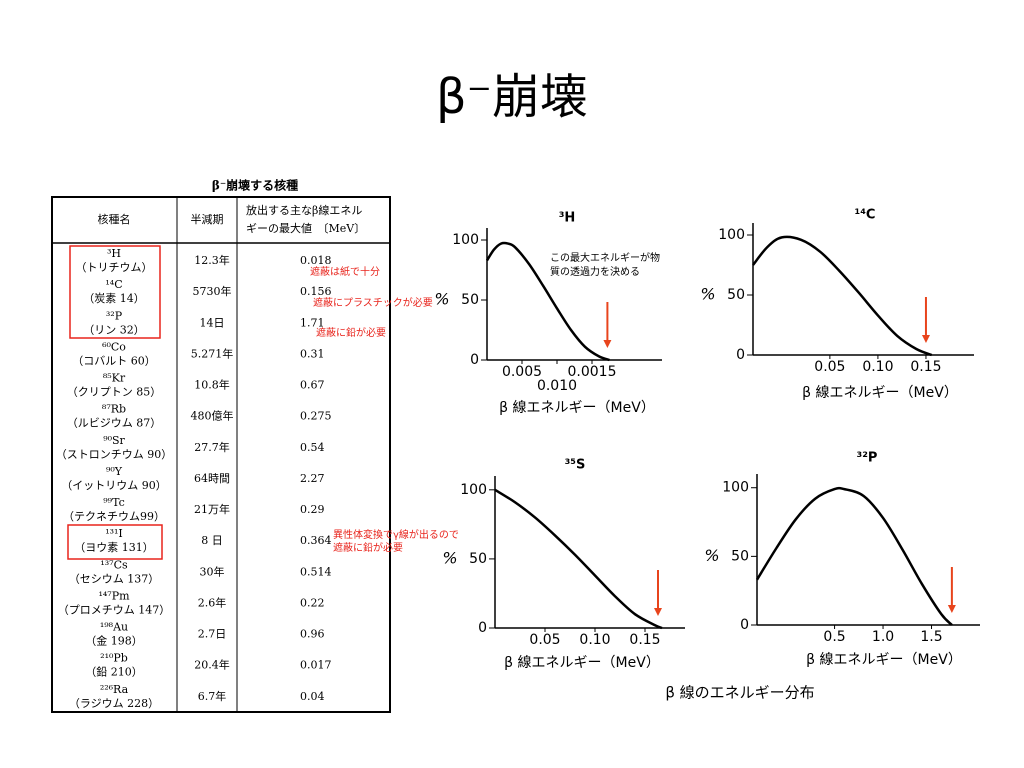 The height and width of the screenshot is (768, 1024). What do you see at coordinates (114, 595) in the screenshot?
I see `nuclide: ¹⁴⁷Pm` at bounding box center [114, 595].